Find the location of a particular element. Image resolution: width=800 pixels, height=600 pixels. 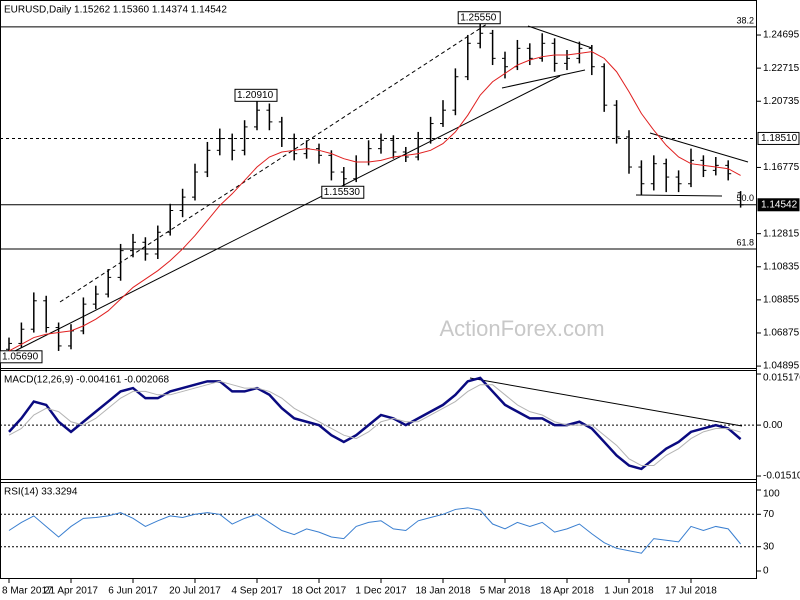

x-tick-label: 1 Jun 2018 is located at coordinates (629, 591).